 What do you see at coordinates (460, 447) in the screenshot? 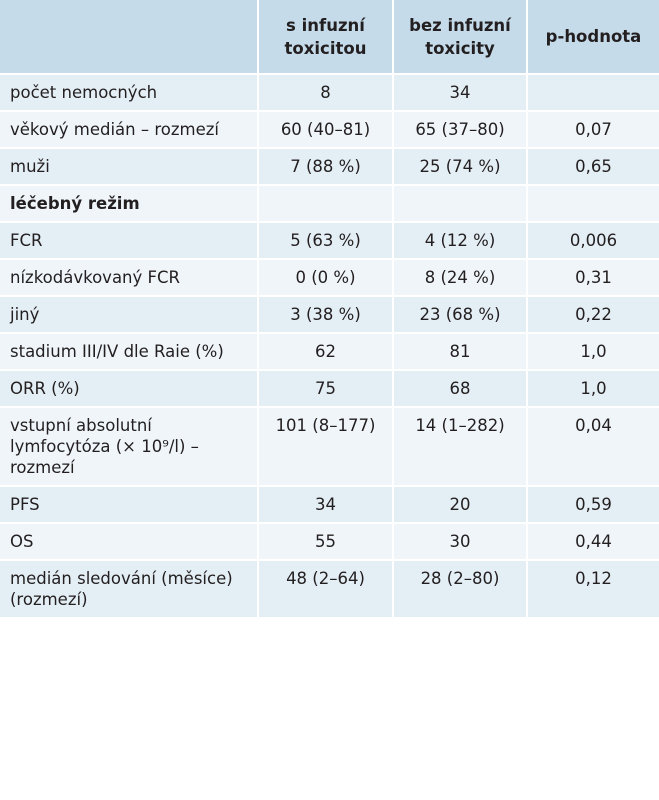
I see `value-without-toxicity: 14 (1–282)` at bounding box center [460, 447].